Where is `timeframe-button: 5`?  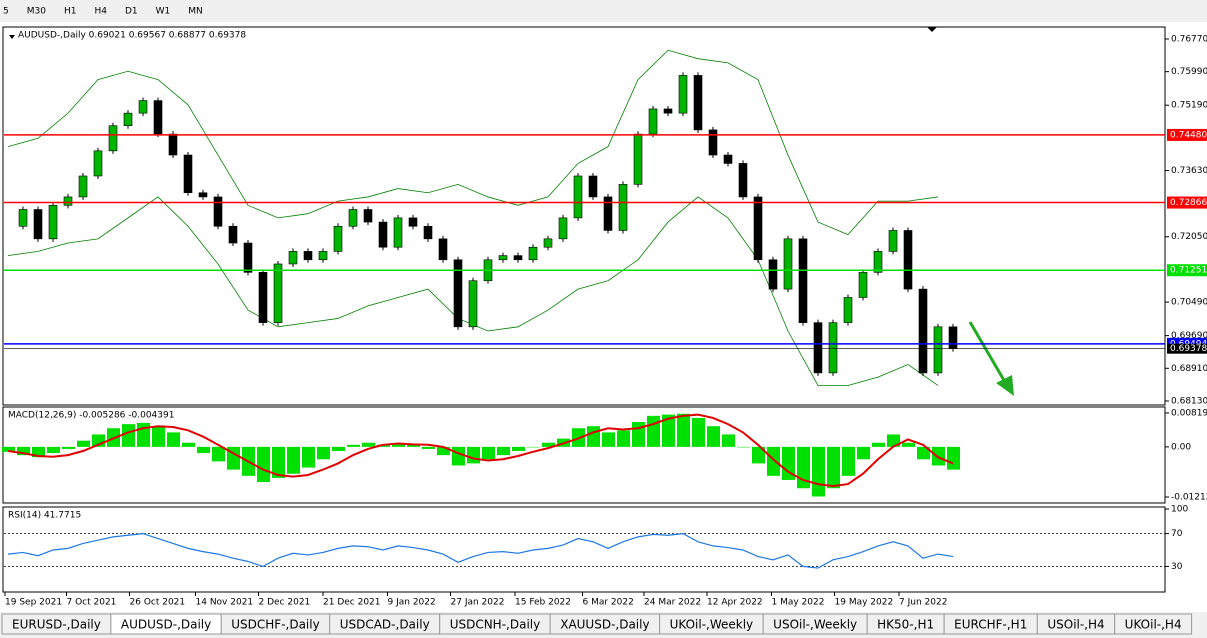
timeframe-button: 5 is located at coordinates (6, 12).